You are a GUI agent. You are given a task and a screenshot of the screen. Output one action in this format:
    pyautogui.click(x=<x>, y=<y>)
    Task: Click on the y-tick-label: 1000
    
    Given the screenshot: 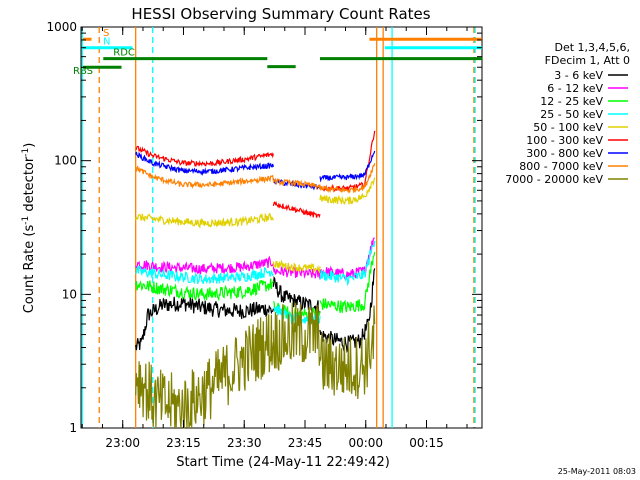 What is the action you would take?
    pyautogui.click(x=61, y=27)
    